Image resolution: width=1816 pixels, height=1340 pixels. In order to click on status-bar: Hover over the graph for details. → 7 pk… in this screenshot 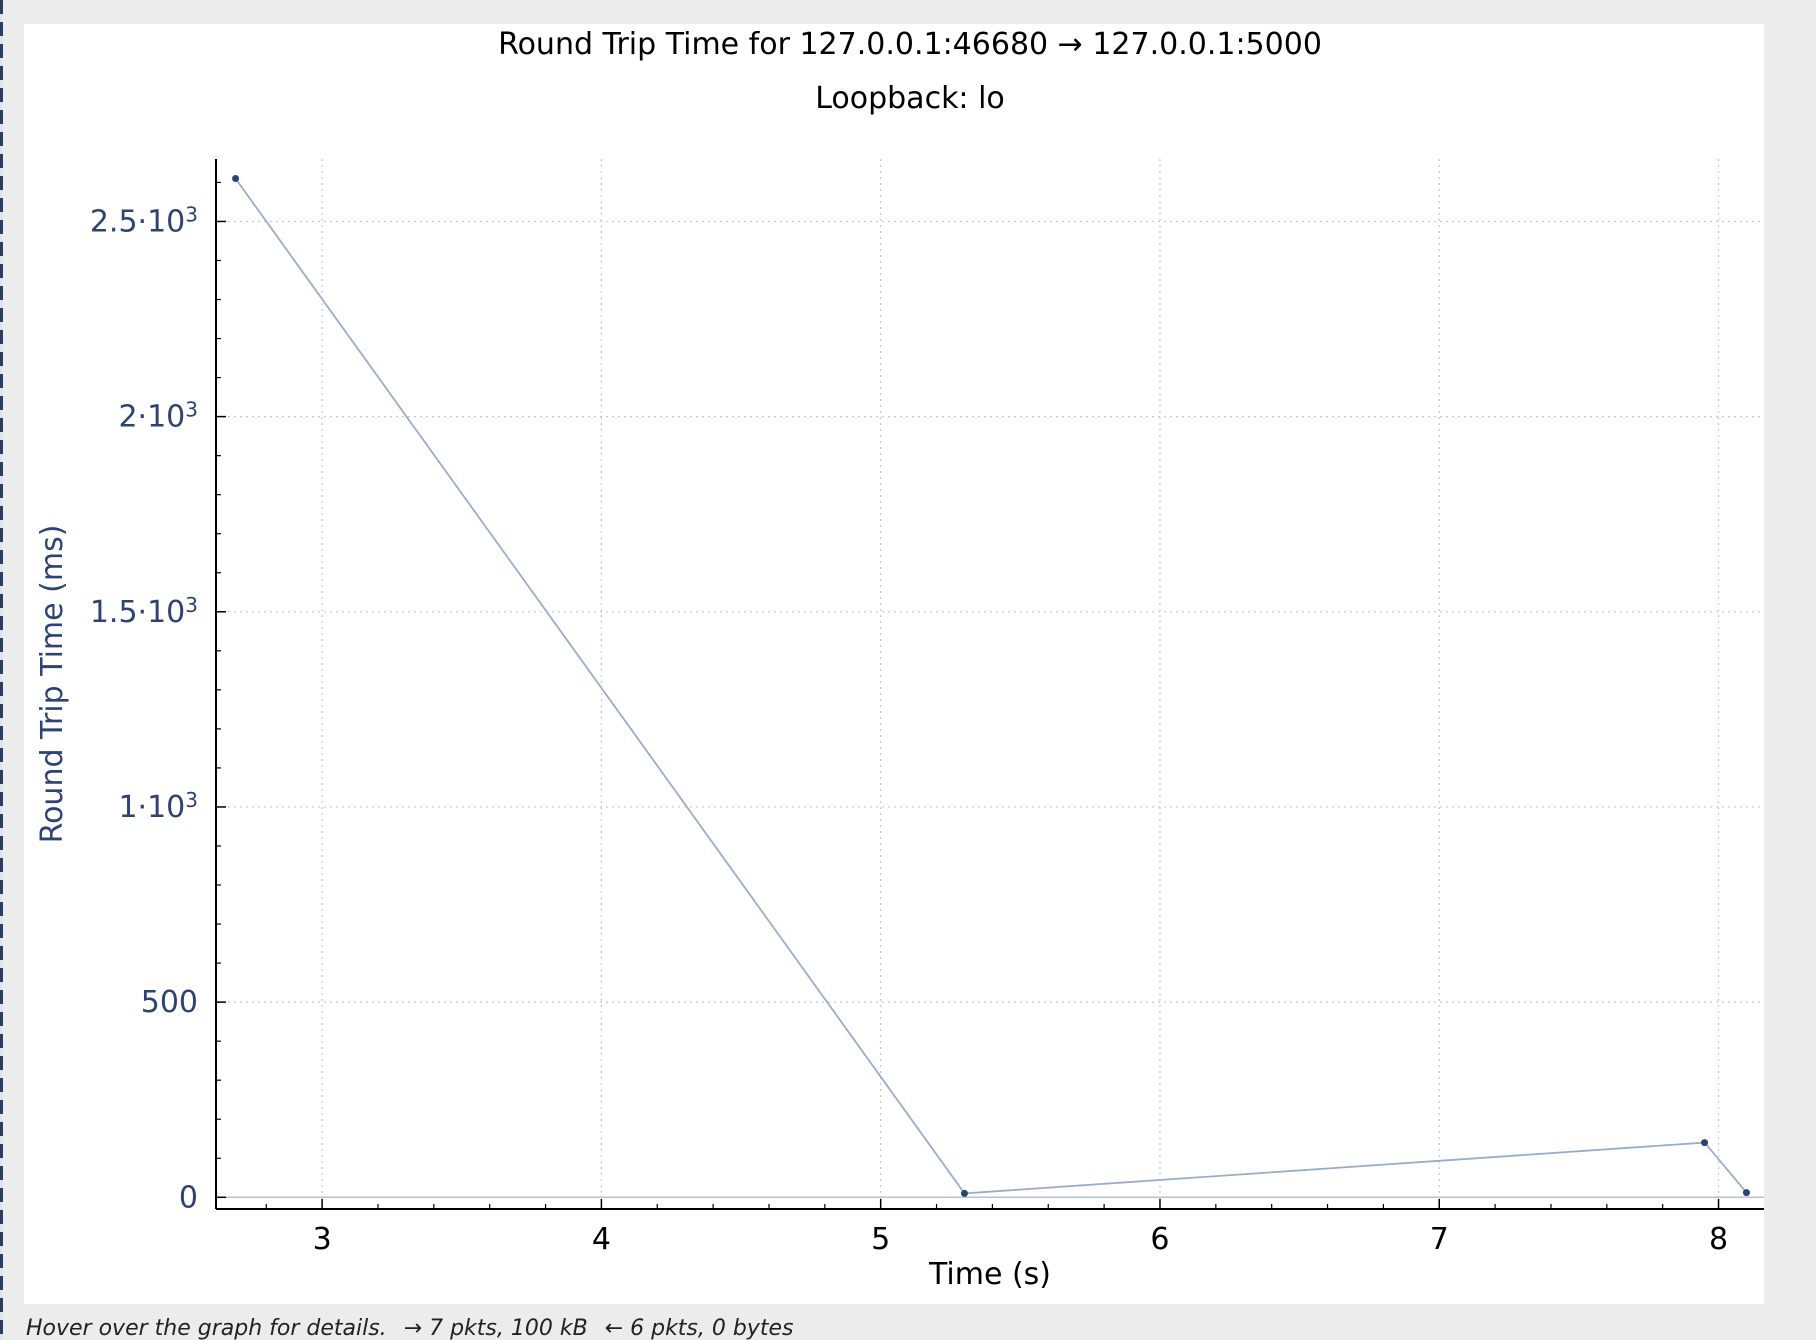, I will do `click(906, 1329)`.